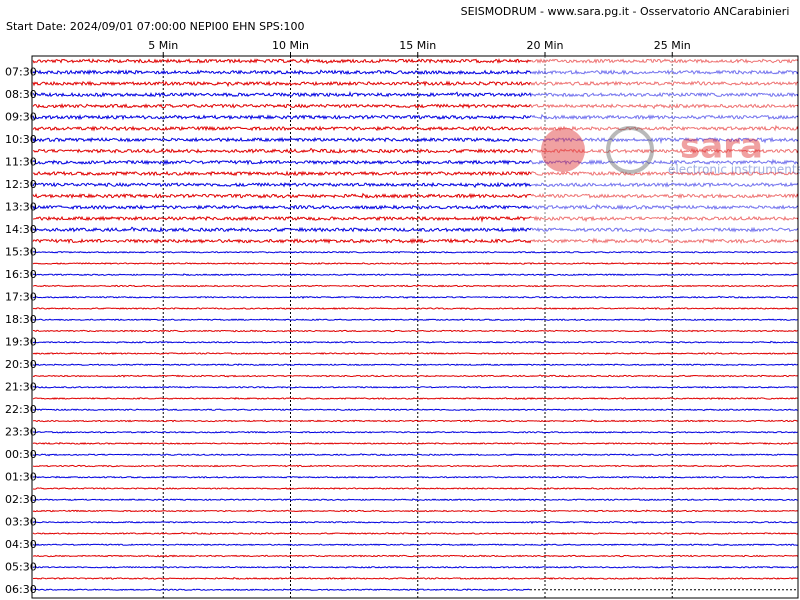 This screenshot has width=800, height=600. I want to click on time-tick-label: 25 Min, so click(672, 45).